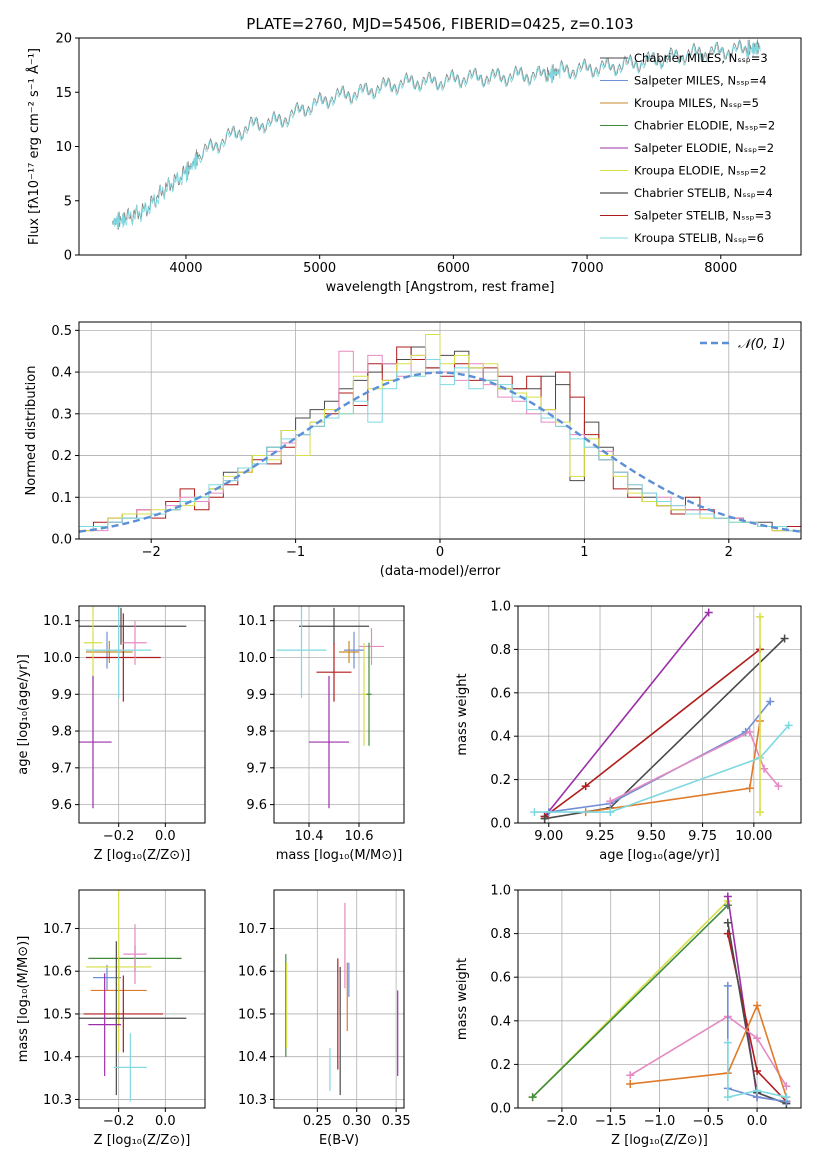  What do you see at coordinates (651, 836) in the screenshot?
I see `x-tick-label: 9.50` at bounding box center [651, 836].